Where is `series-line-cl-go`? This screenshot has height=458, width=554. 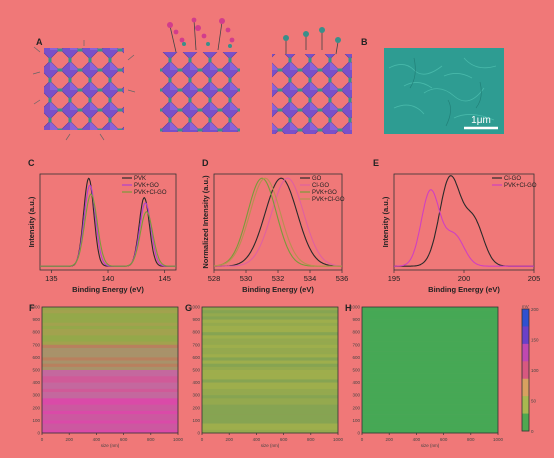 series-line-cl-go is located at coordinates (278, 222).